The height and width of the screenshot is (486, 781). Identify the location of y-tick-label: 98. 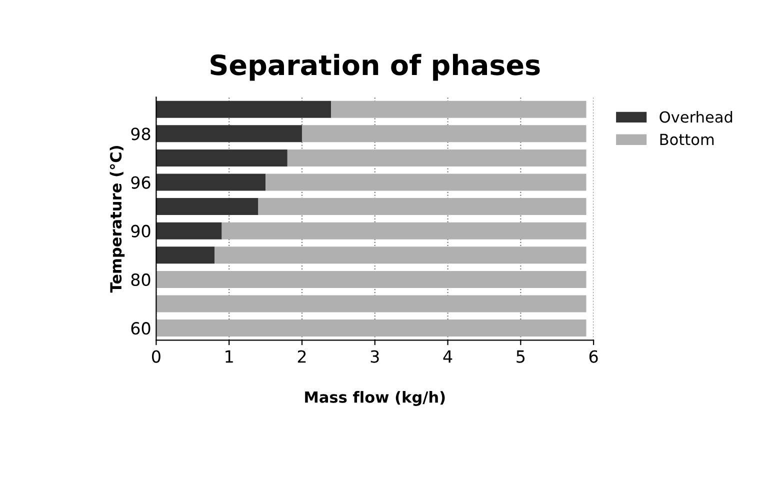
(140, 134).